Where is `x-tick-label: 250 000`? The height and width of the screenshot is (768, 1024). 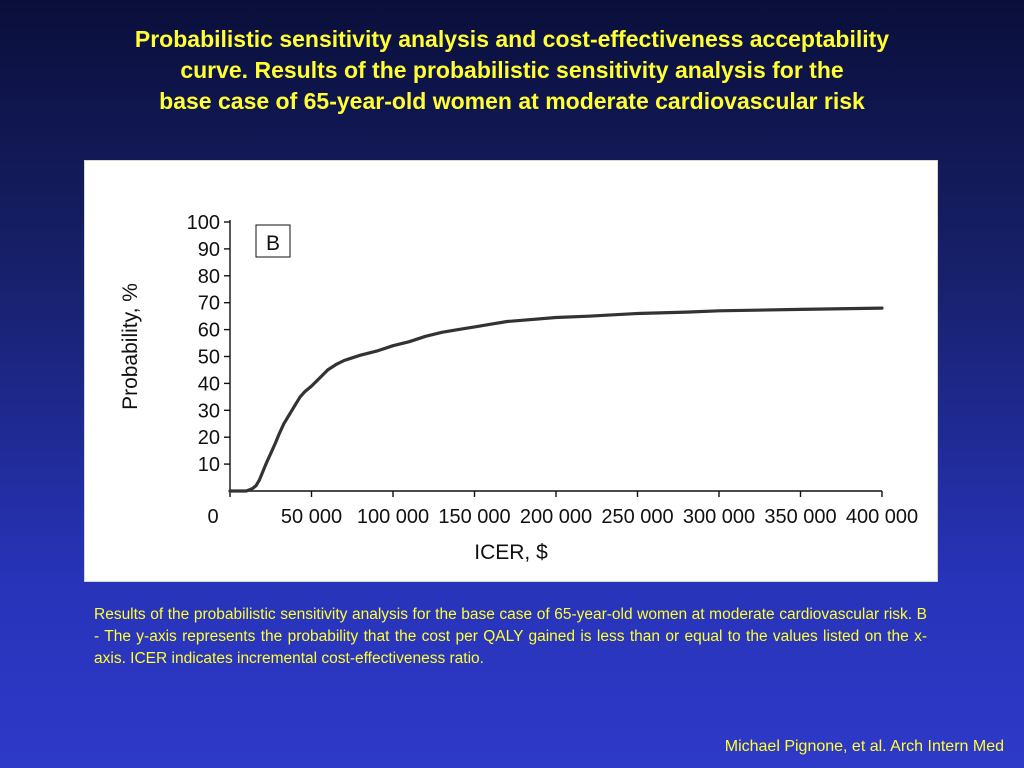
x-tick-label: 250 000 is located at coordinates (637, 517).